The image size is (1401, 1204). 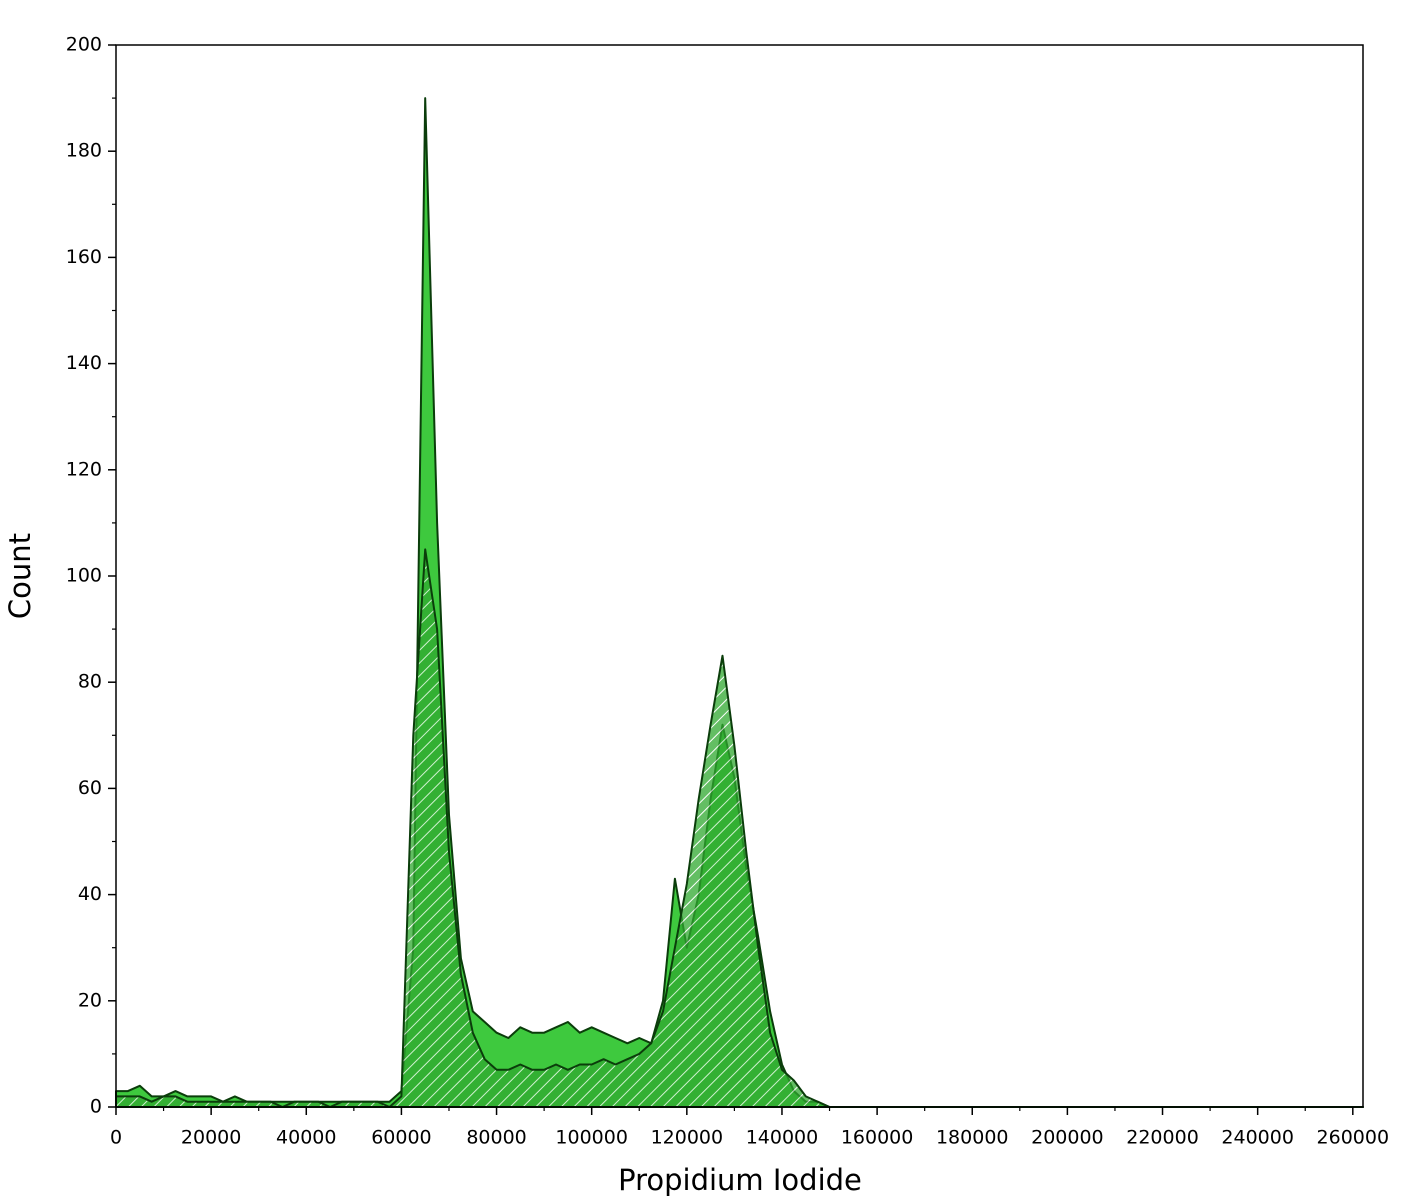 What do you see at coordinates (1067, 1138) in the screenshot?
I see `x-tick-label: 200000` at bounding box center [1067, 1138].